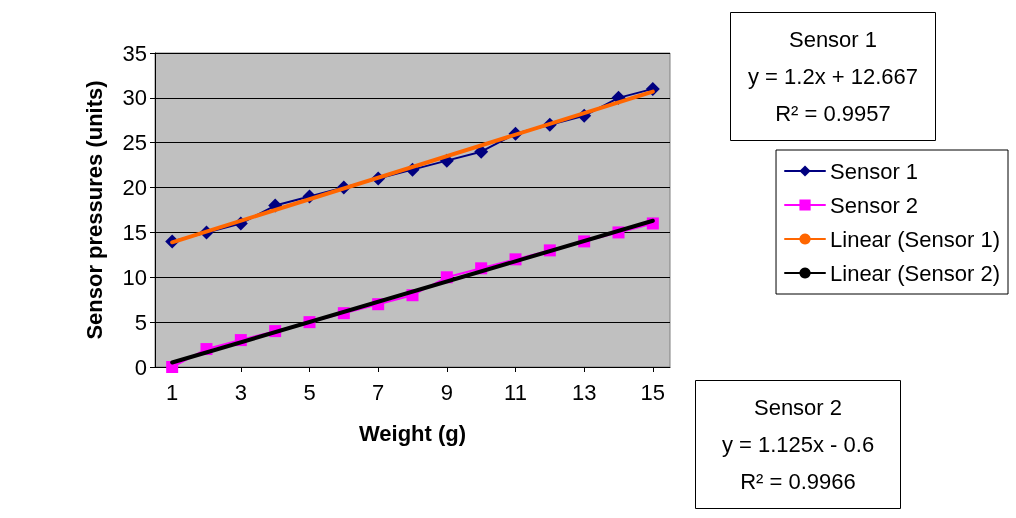 This screenshot has width=1016, height=518. I want to click on x-axis-title: Weight (g), so click(412, 433).